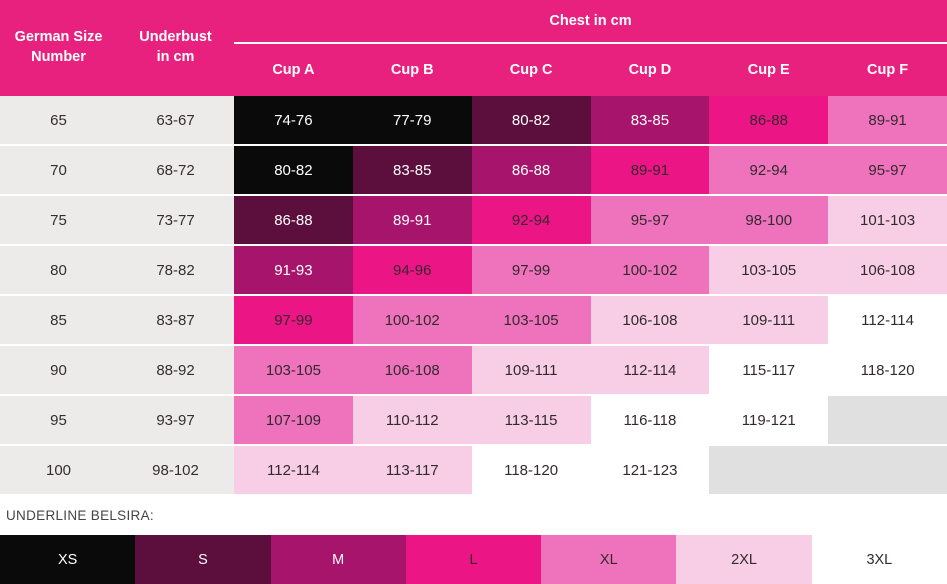 This screenshot has width=947, height=584. Describe the element at coordinates (293, 270) in the screenshot. I see `chest-range-cell: 91-93` at that location.